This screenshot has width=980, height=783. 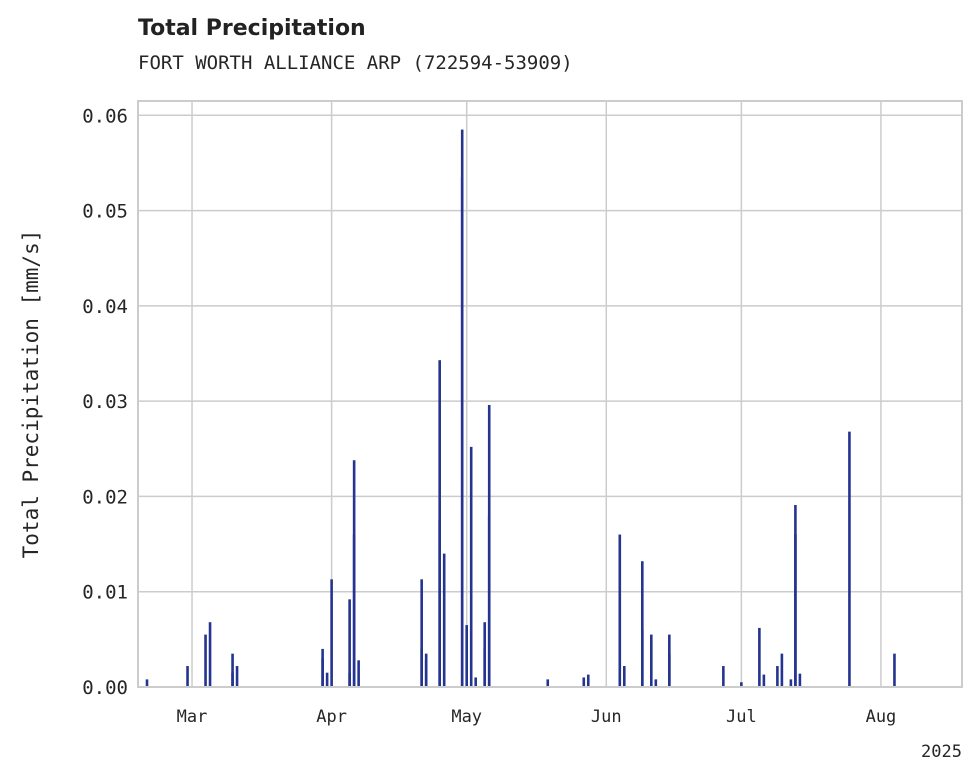 I want to click on y-tick-label: 0.05, so click(x=105, y=212).